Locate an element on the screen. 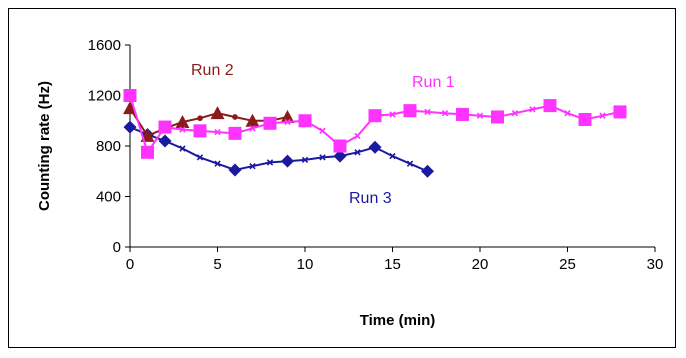 Image resolution: width=686 pixels, height=358 pixels. x-tick-label: 0 is located at coordinates (130, 264).